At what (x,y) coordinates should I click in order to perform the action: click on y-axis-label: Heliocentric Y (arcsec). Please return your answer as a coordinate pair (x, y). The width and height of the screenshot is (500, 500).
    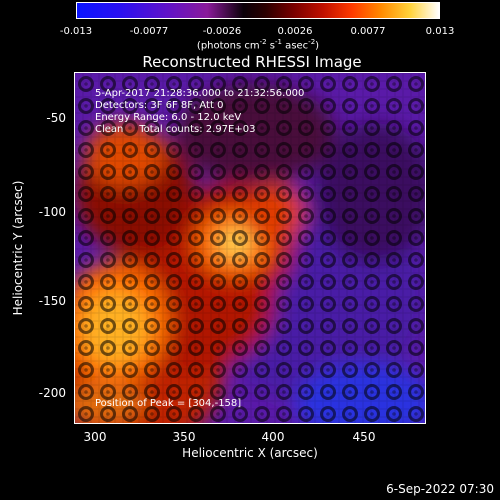
    Looking at the image, I should click on (18, 248).